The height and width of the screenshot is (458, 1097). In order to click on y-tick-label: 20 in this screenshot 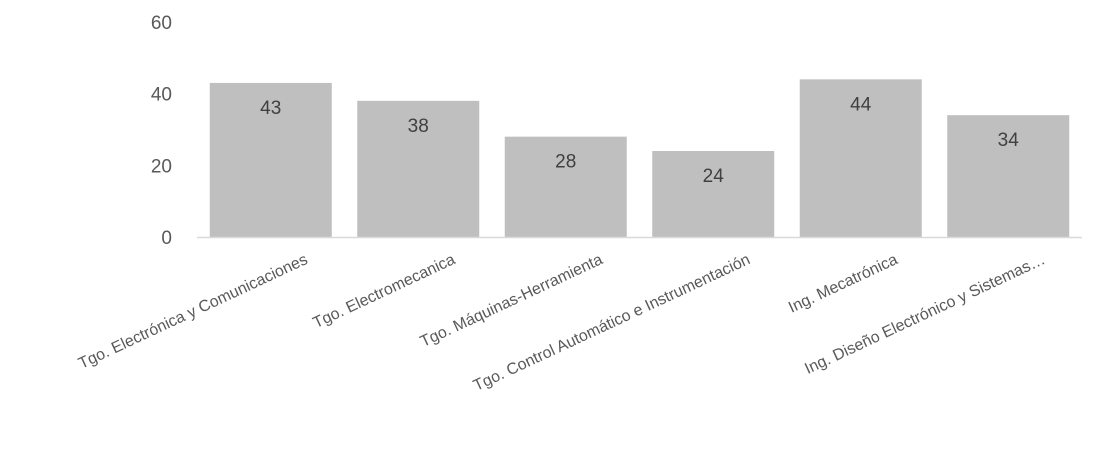, I will do `click(161, 166)`.